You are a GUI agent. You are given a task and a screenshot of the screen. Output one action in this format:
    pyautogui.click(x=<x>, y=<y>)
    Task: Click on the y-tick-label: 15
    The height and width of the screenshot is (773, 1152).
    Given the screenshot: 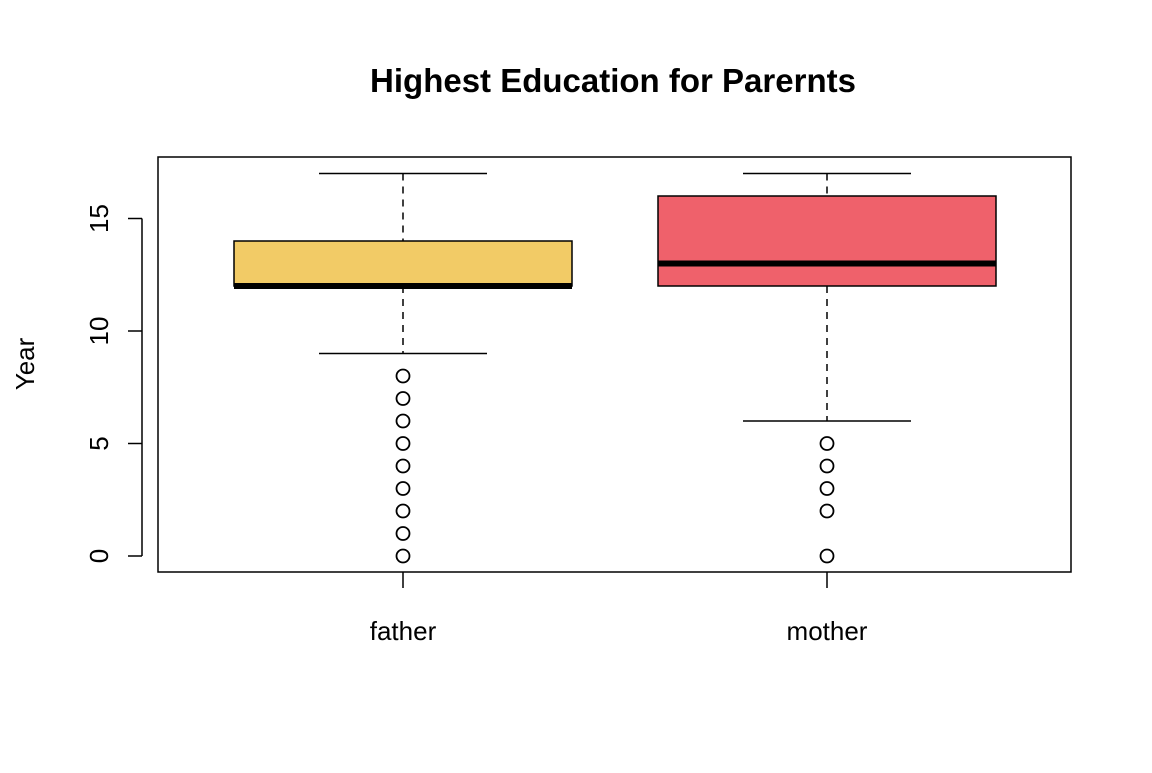 What is the action you would take?
    pyautogui.click(x=99, y=218)
    